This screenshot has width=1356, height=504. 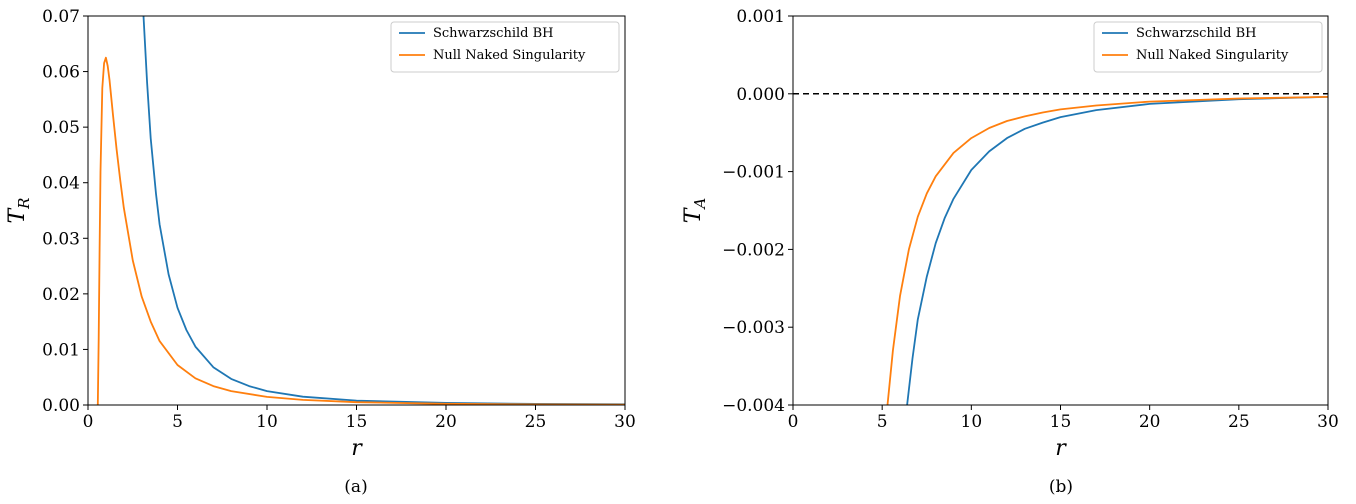 I want to click on y-axis-label-subscript: R, so click(x=24, y=204).